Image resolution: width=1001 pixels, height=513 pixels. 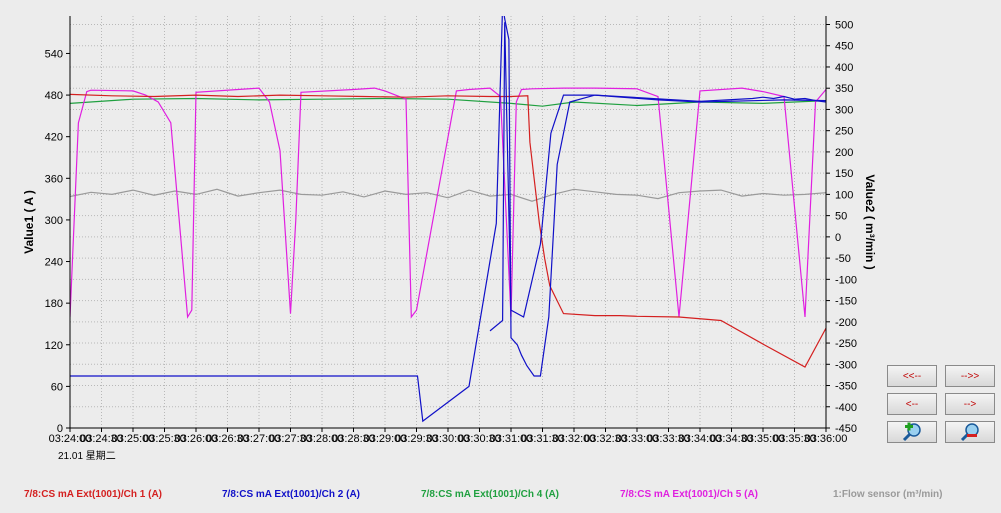 What do you see at coordinates (846, 408) in the screenshot?
I see `y-right-tick-label: -400` at bounding box center [846, 408].